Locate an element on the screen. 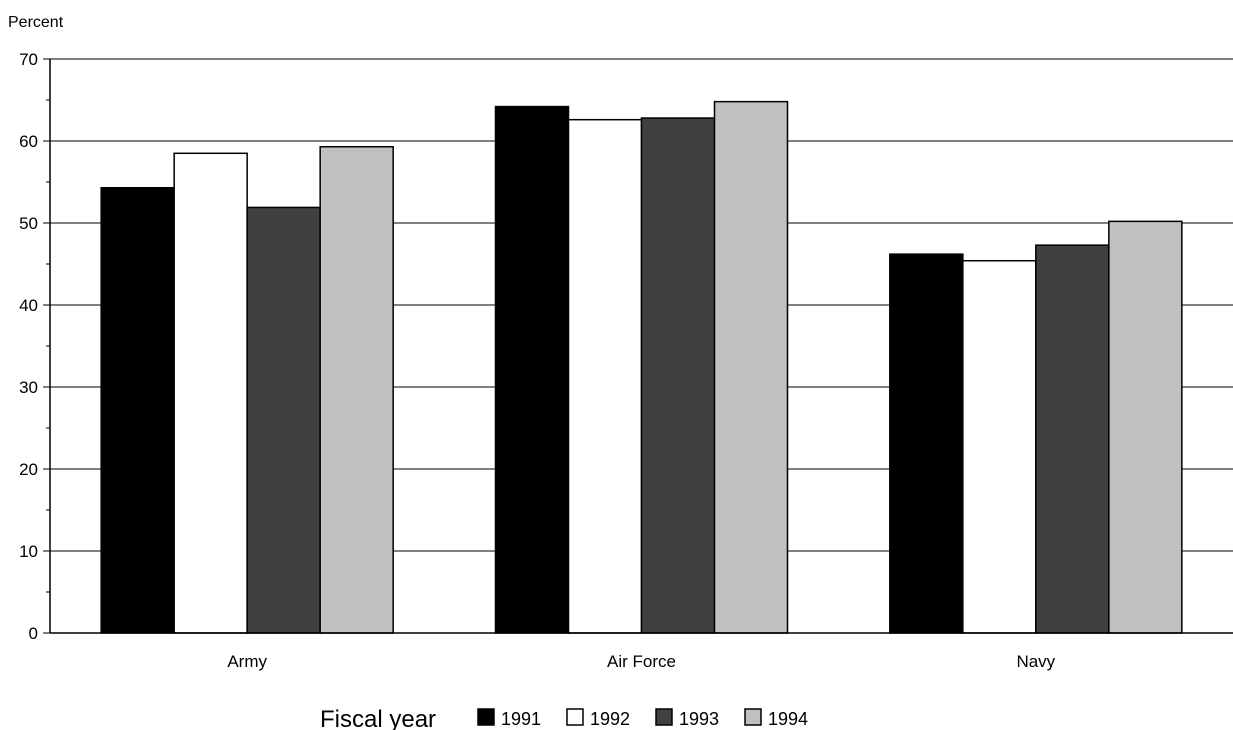 The image size is (1233, 730). x-category-label: Navy is located at coordinates (1035, 661).